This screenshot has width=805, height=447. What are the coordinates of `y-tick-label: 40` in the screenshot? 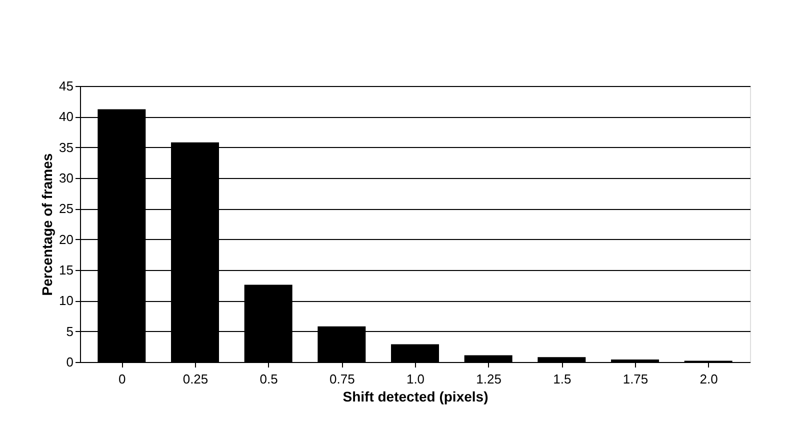 It's located at (66, 116).